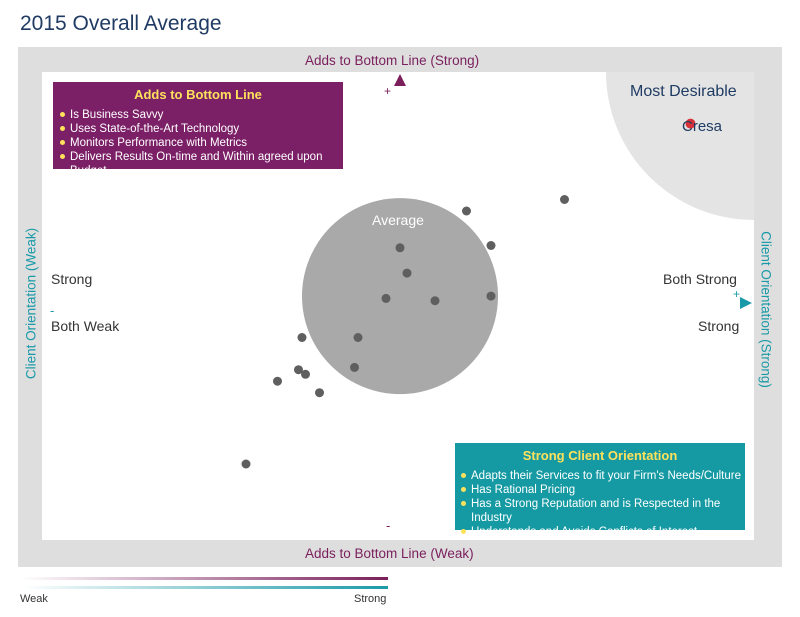 The image size is (800, 617). What do you see at coordinates (400, 296) in the screenshot?
I see `average-zone` at bounding box center [400, 296].